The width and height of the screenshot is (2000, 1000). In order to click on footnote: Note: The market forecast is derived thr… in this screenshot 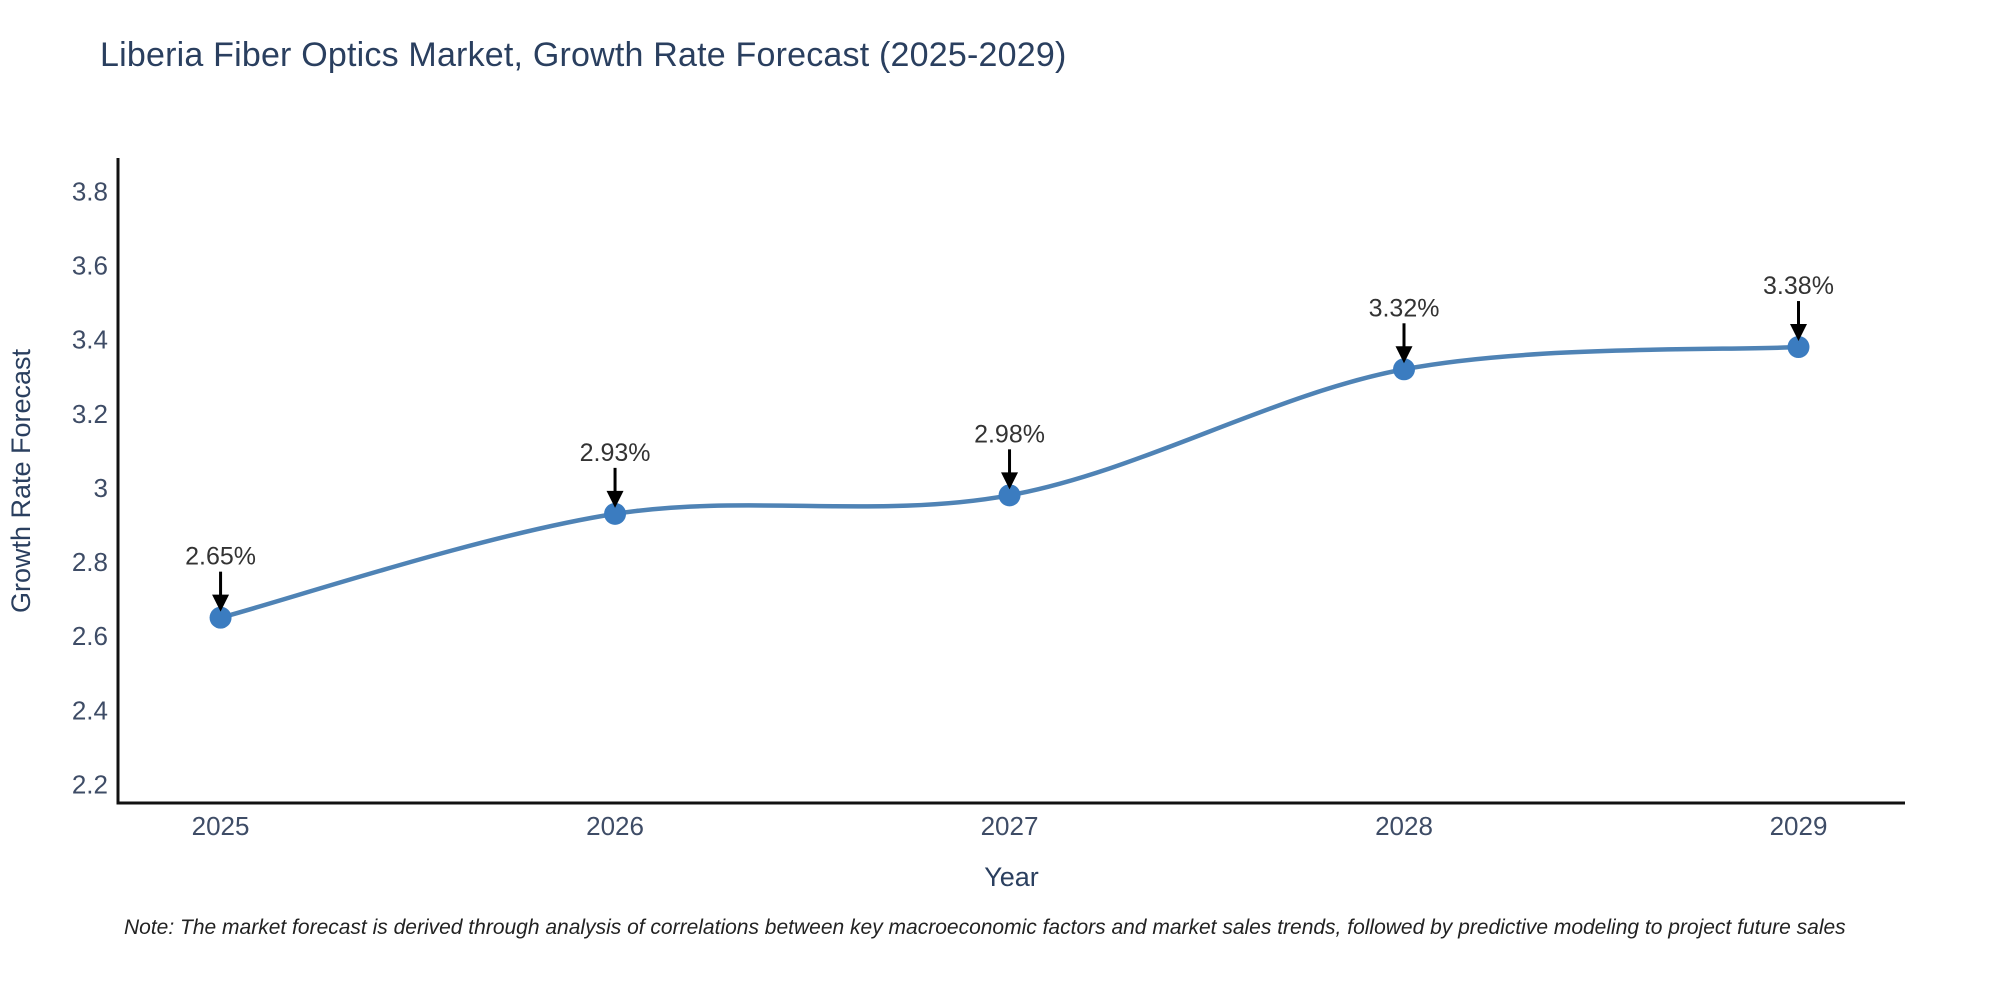, I will do `click(985, 927)`.